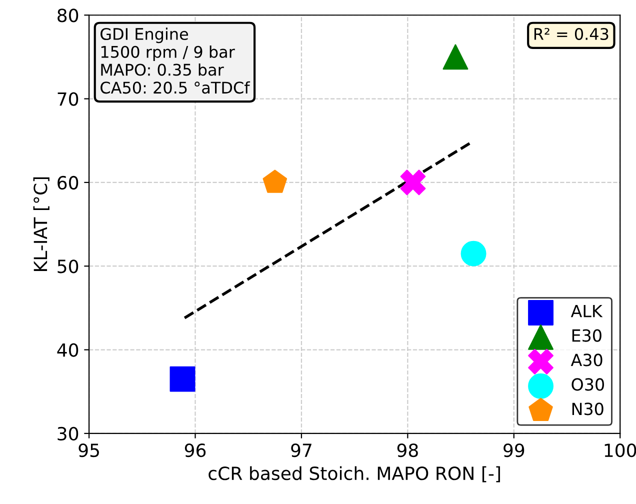 This screenshot has width=636, height=504. Describe the element at coordinates (571, 34) in the screenshot. I see `annotation: R² = 0.43` at that location.